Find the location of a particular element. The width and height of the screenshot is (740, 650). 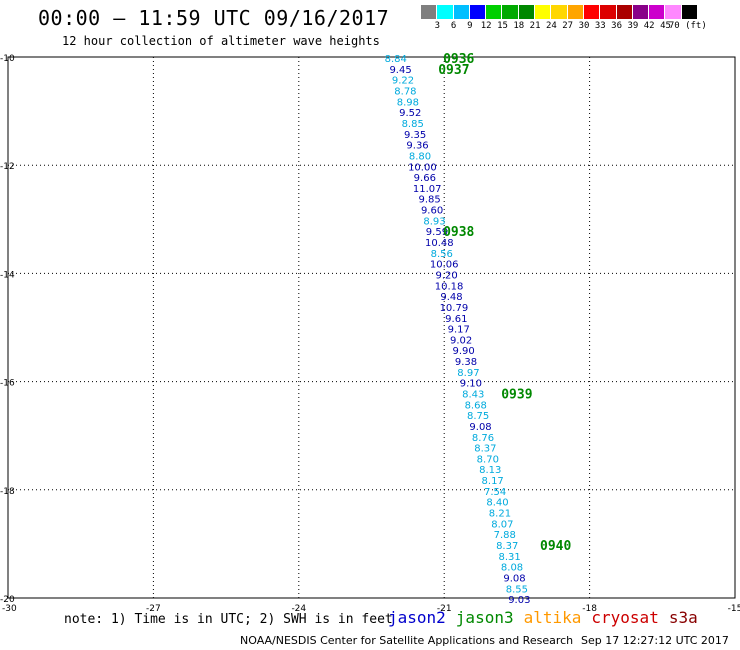

y-tick-label: -12 is located at coordinates (7, 167).